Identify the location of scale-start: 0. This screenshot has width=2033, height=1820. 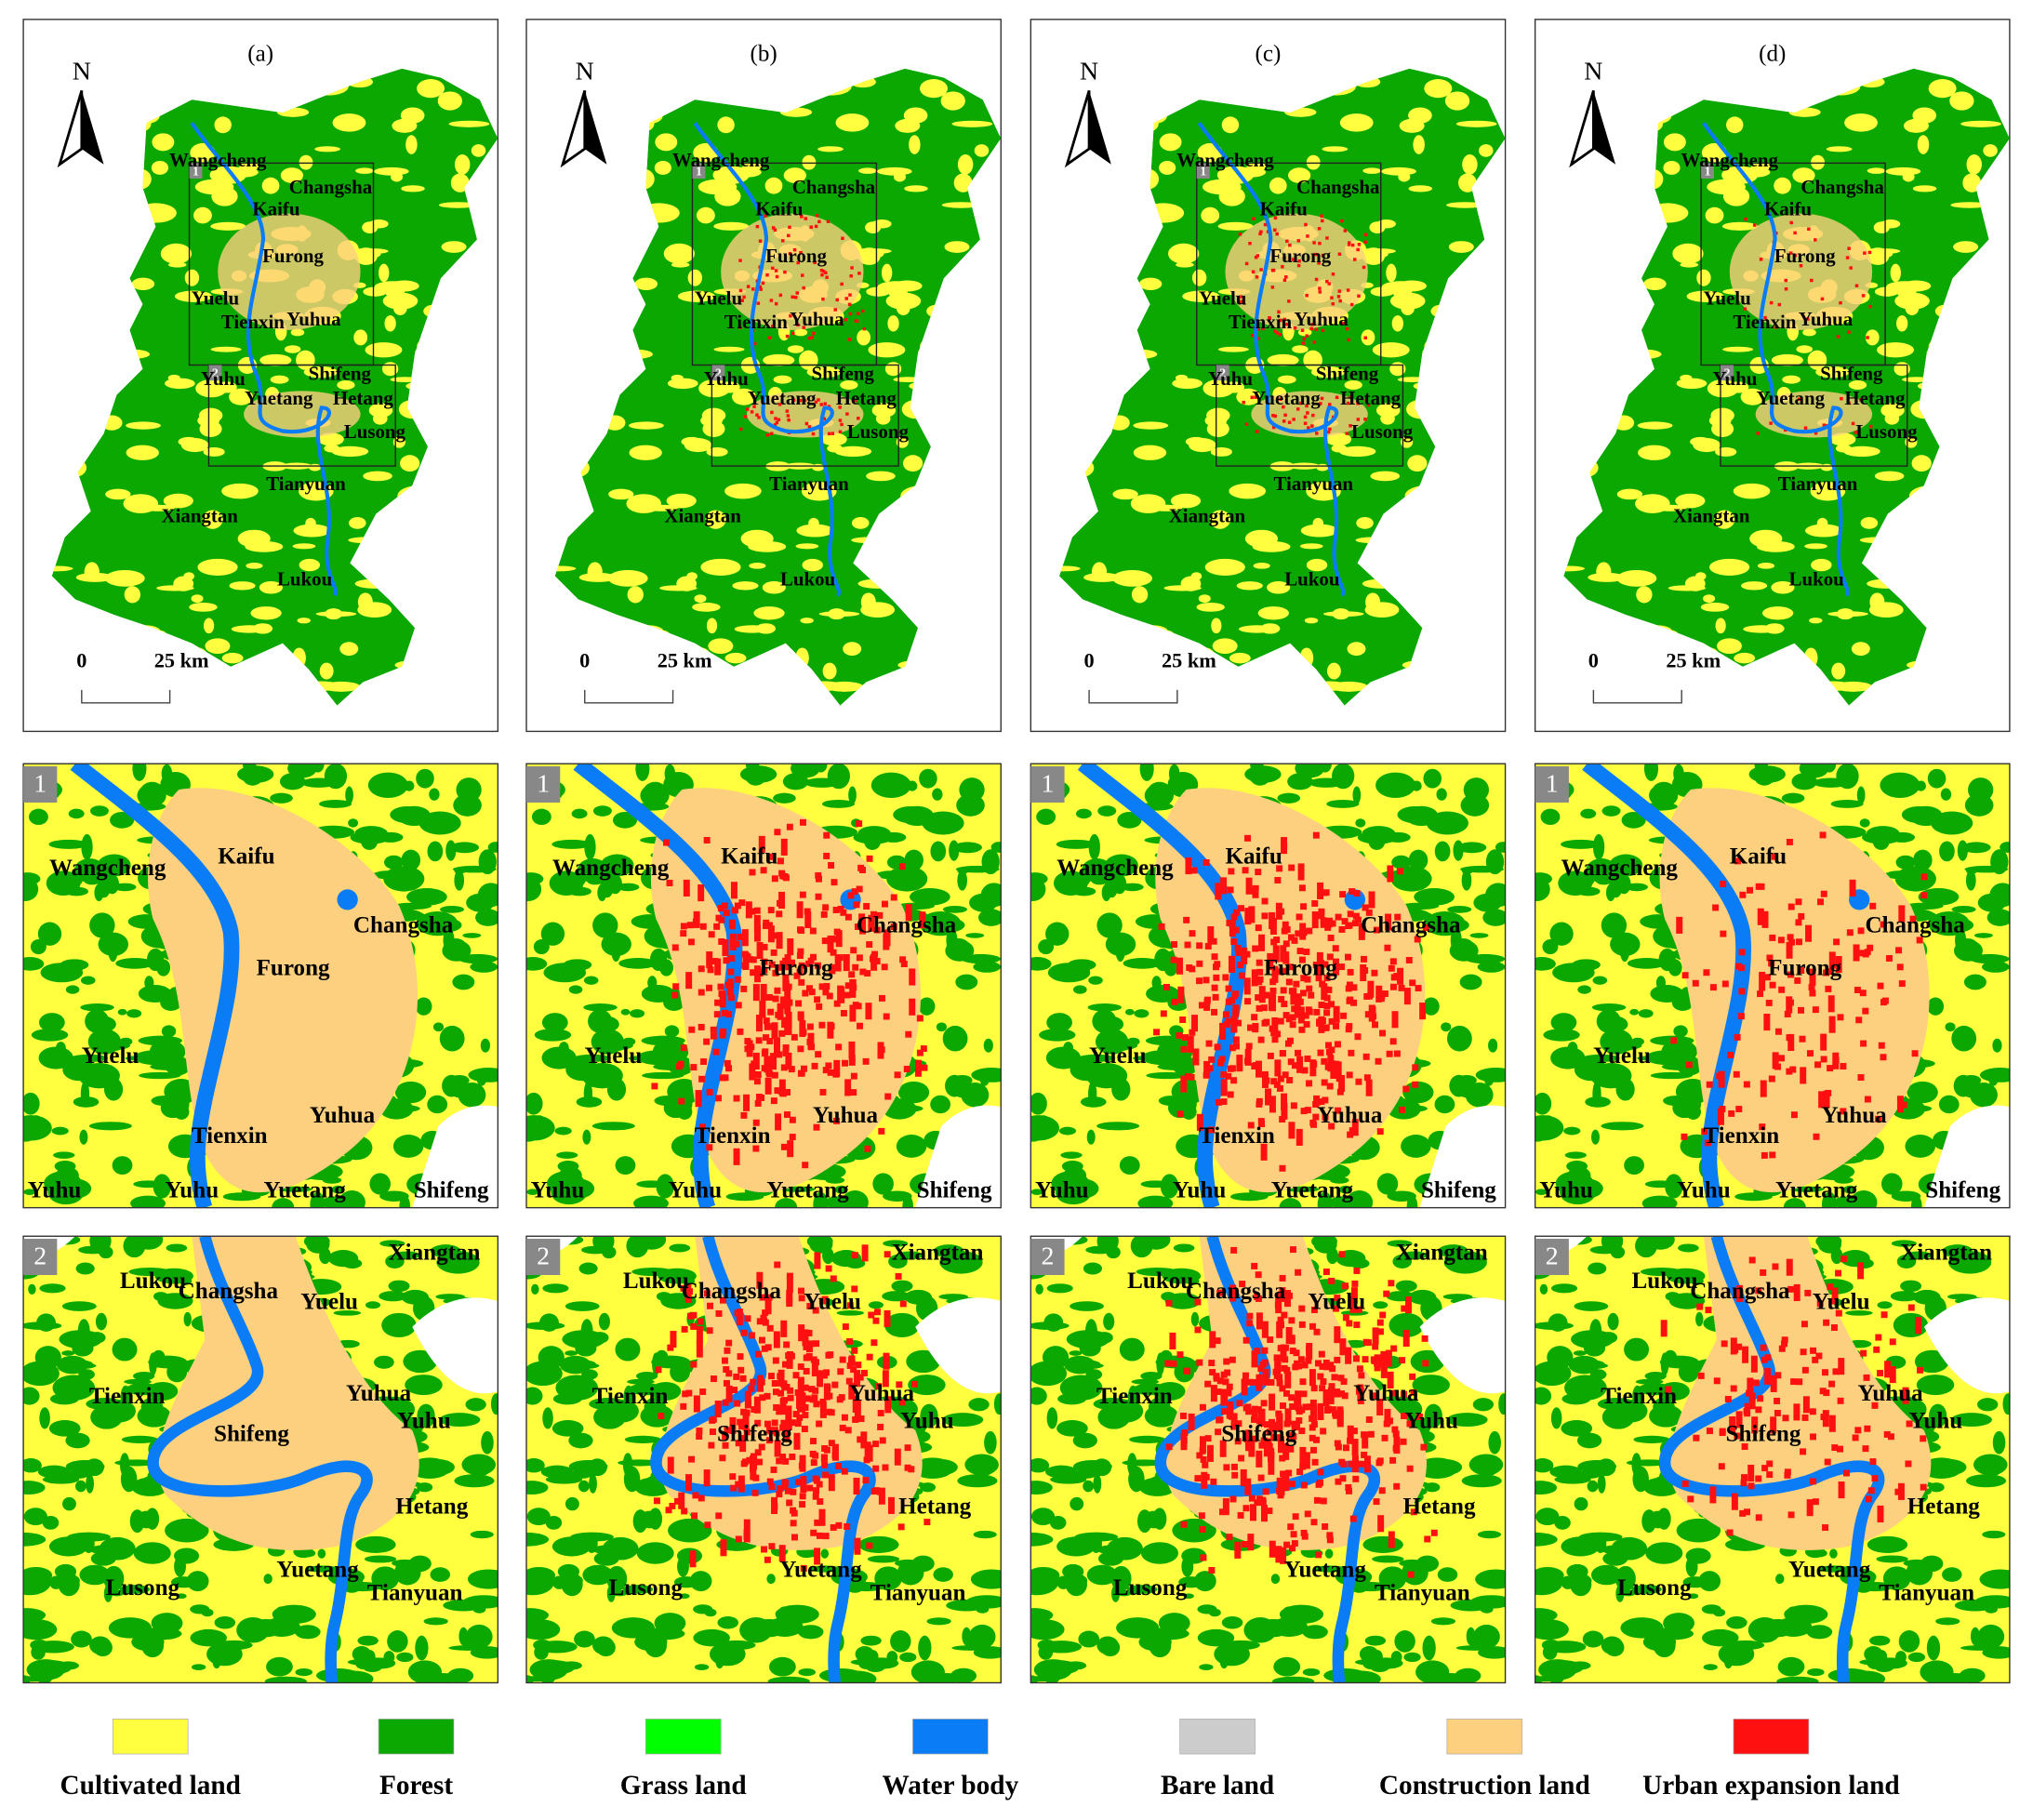
(1088, 660).